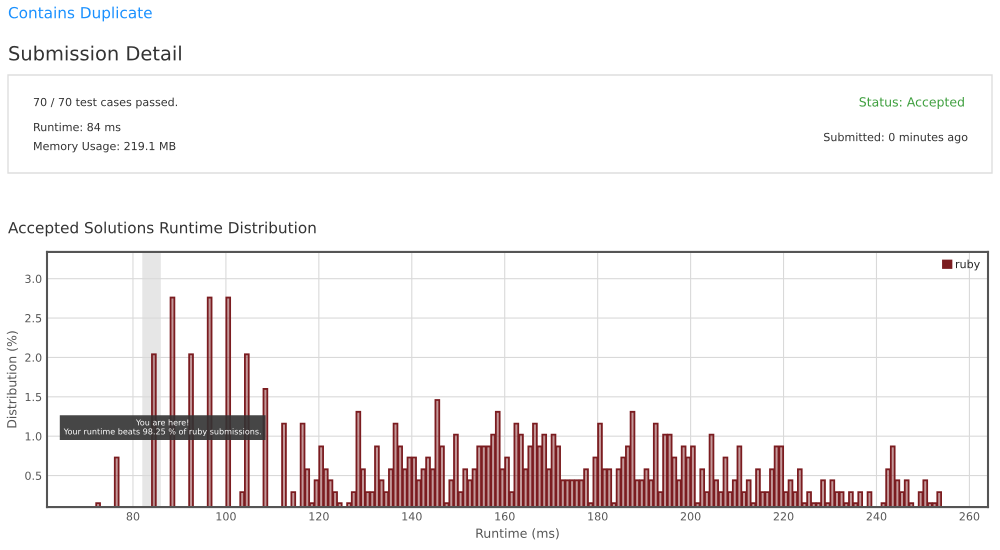 The height and width of the screenshot is (550, 1000). What do you see at coordinates (968, 265) in the screenshot?
I see `legend-label: ruby` at bounding box center [968, 265].